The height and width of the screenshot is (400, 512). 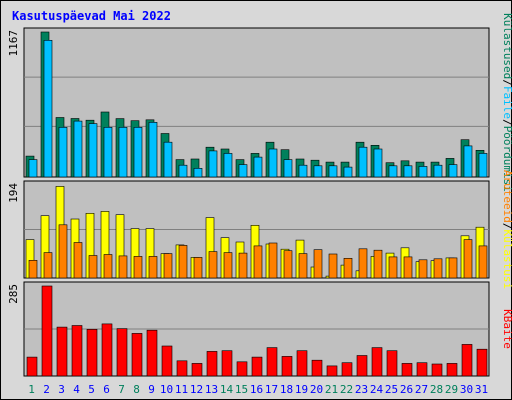 I want to click on x-tick-label: 28, so click(x=436, y=389).